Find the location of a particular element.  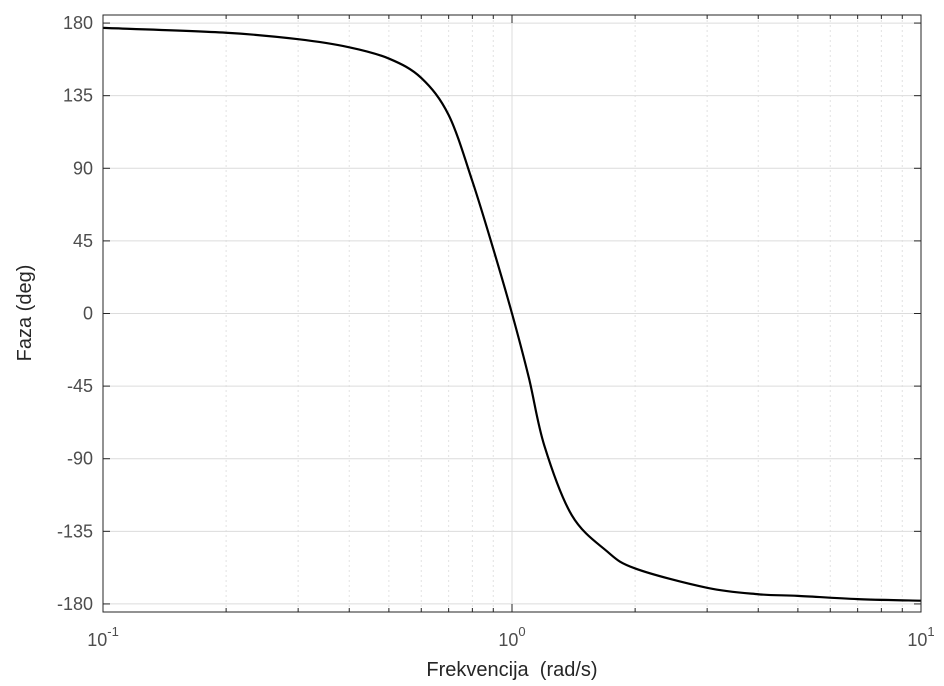

y-tick-label: 45 is located at coordinates (83, 241).